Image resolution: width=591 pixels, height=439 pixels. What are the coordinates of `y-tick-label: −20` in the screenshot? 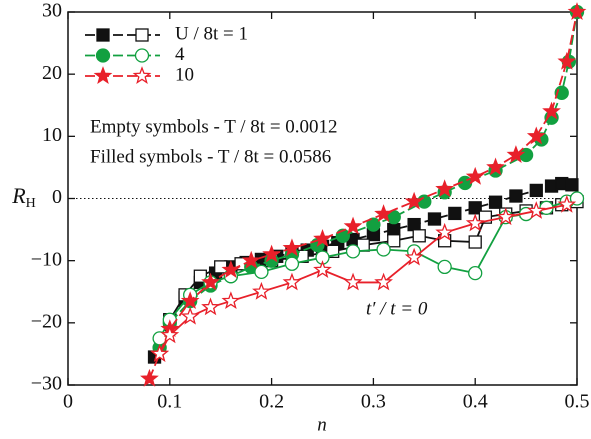 It's located at (46, 321).